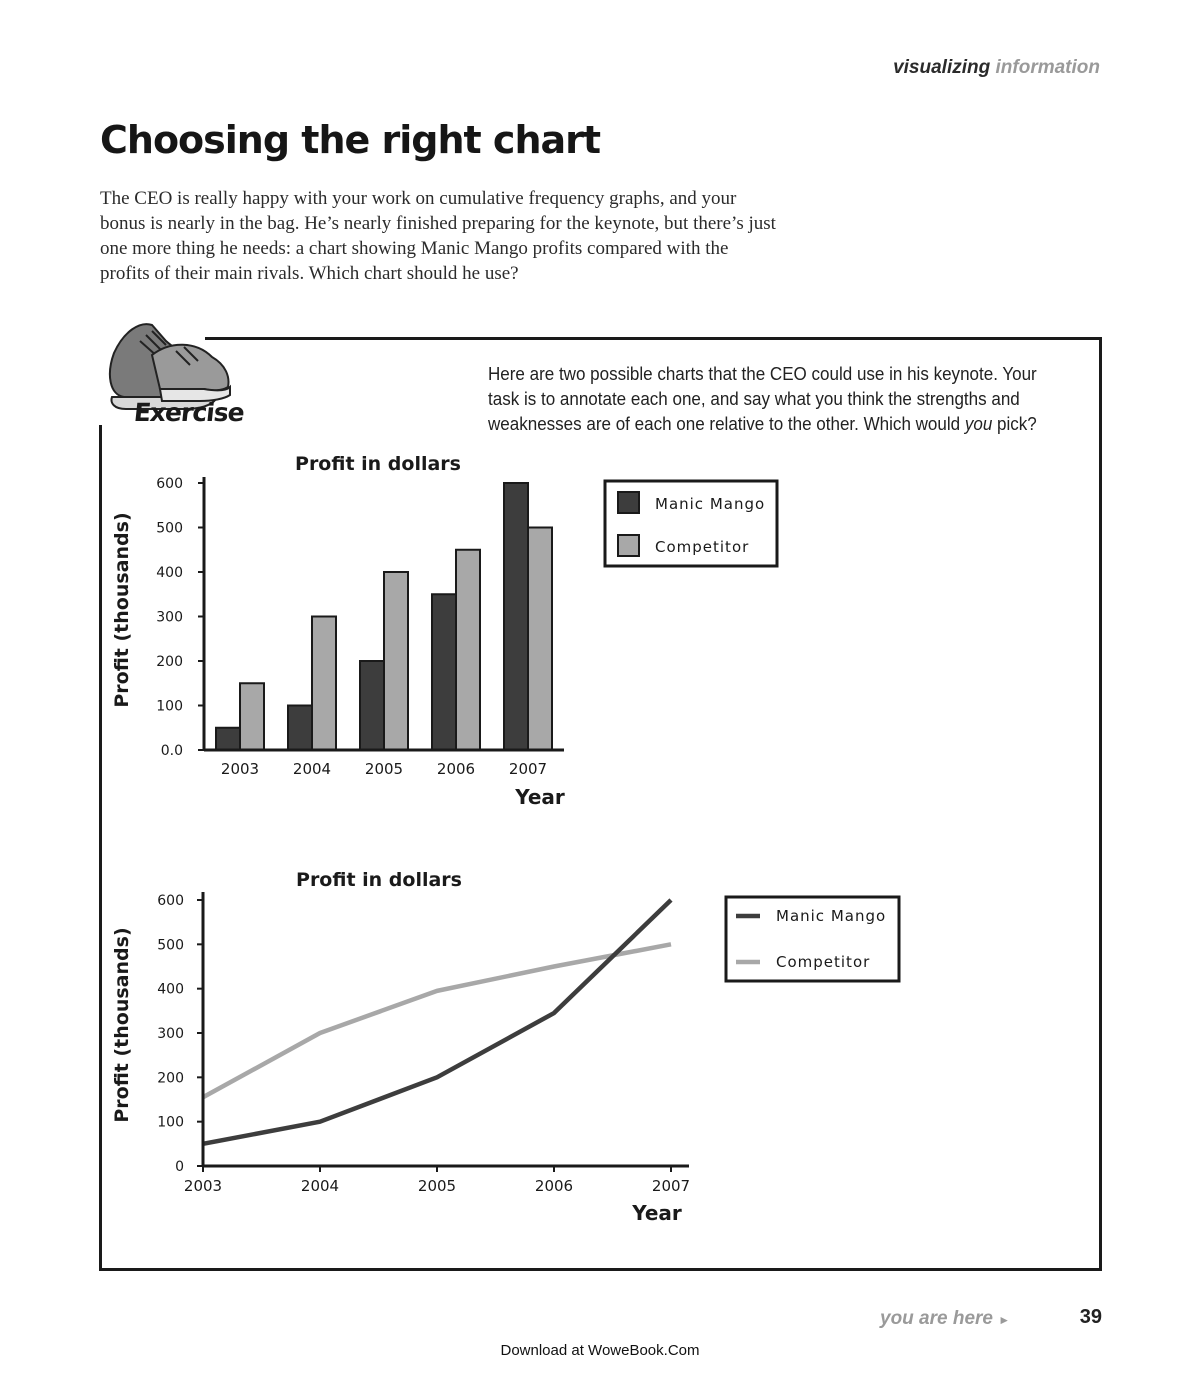 This screenshot has width=1200, height=1387. What do you see at coordinates (203, 1186) in the screenshot?
I see `line-chart-x-tick-label: 2003` at bounding box center [203, 1186].